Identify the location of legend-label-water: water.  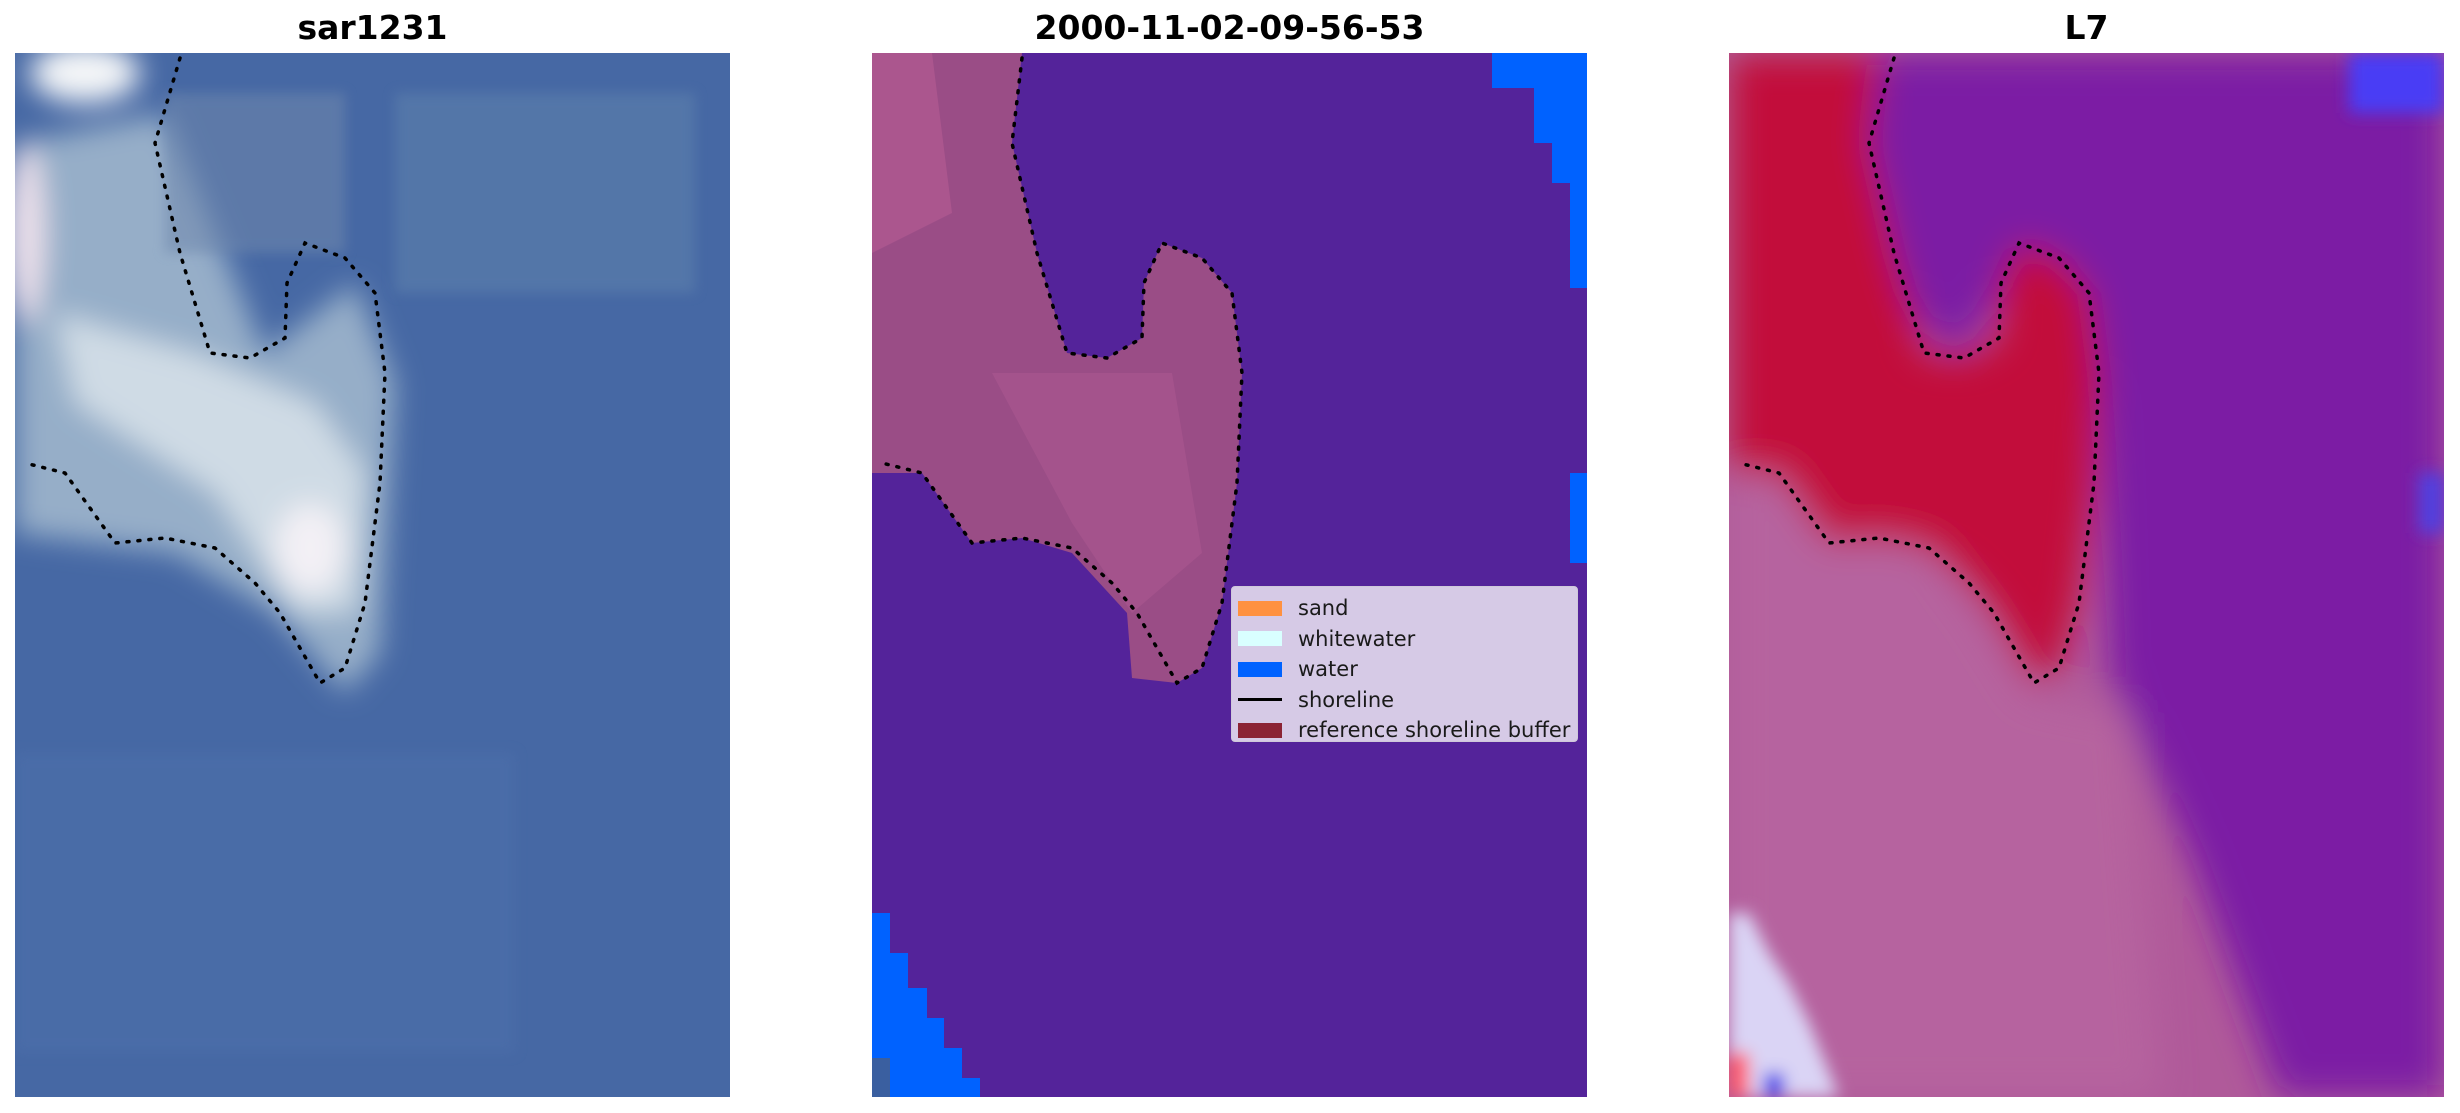
(1328, 669).